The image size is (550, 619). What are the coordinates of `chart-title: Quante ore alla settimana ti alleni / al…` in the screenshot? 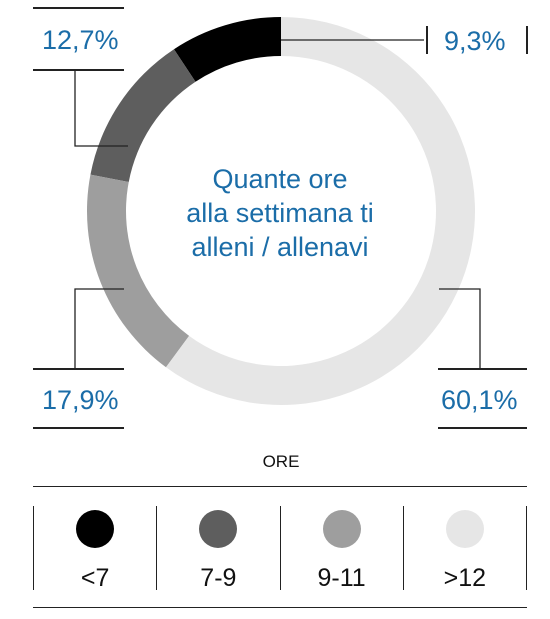 It's located at (280, 213).